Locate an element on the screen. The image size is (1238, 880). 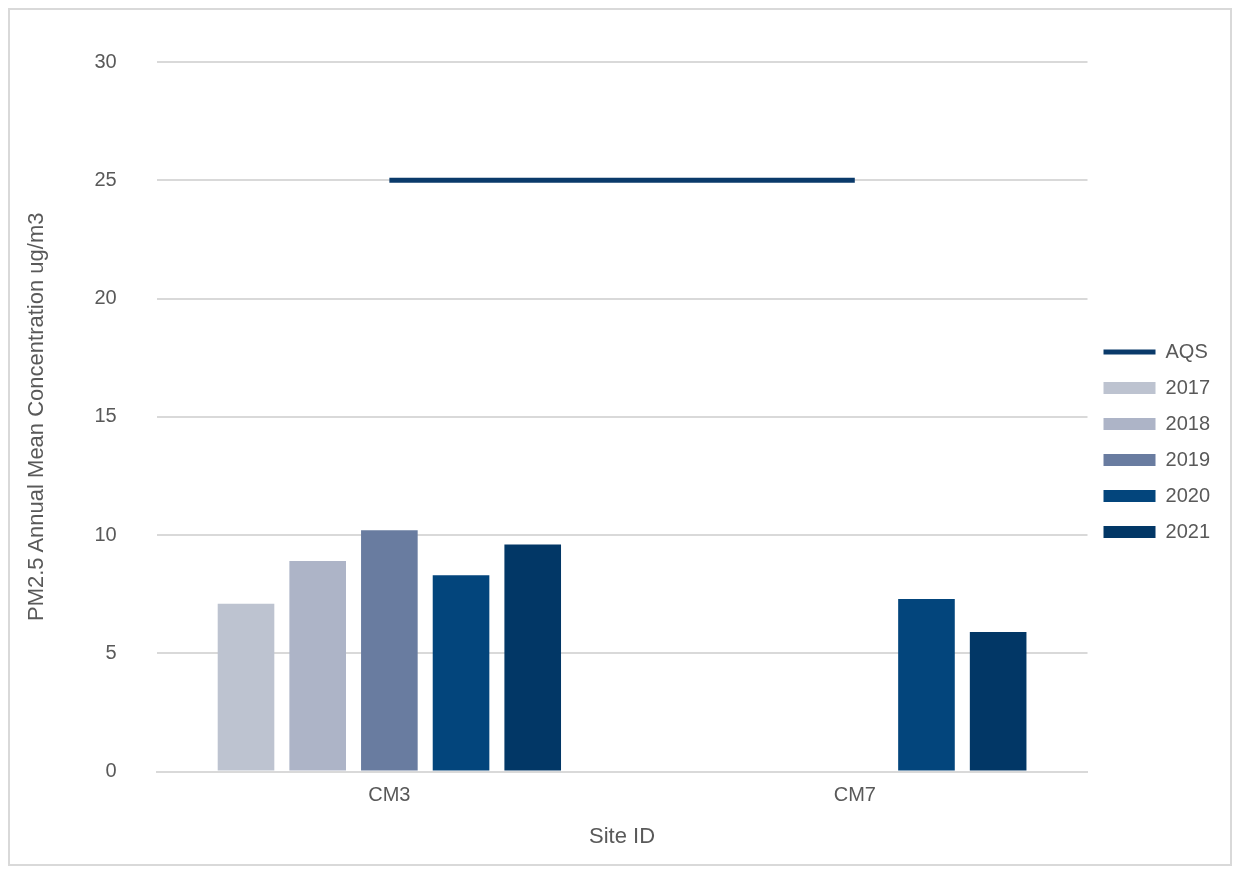
x-tick-label: CM7 is located at coordinates (854, 794).